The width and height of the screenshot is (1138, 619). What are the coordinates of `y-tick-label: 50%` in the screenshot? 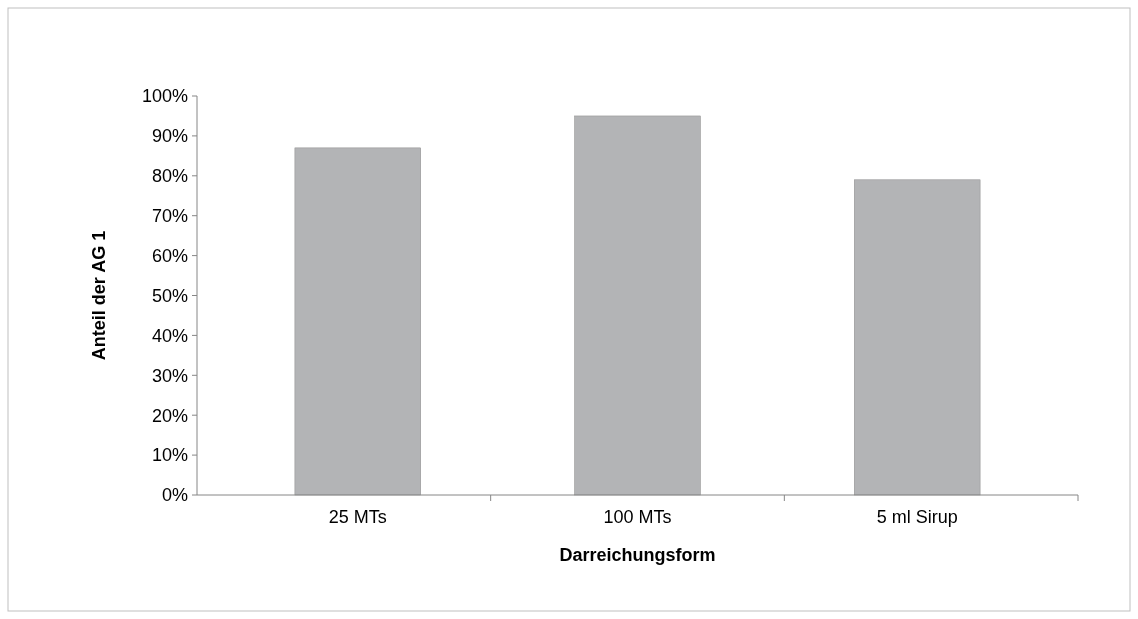 It's located at (169, 295).